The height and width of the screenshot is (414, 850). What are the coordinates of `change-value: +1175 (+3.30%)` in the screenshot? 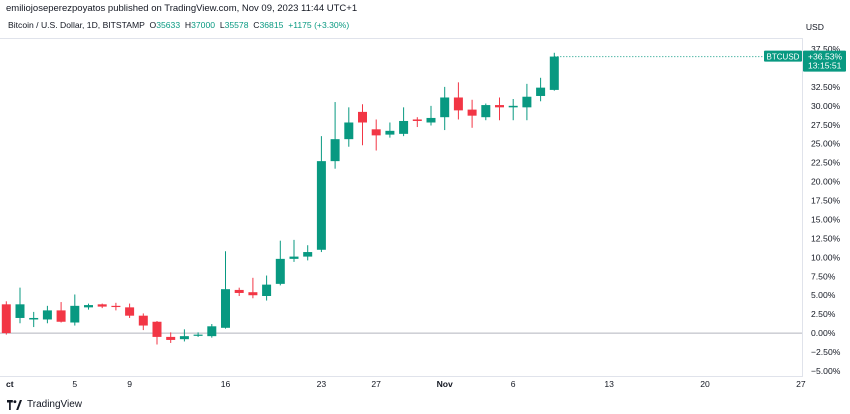 It's located at (319, 25).